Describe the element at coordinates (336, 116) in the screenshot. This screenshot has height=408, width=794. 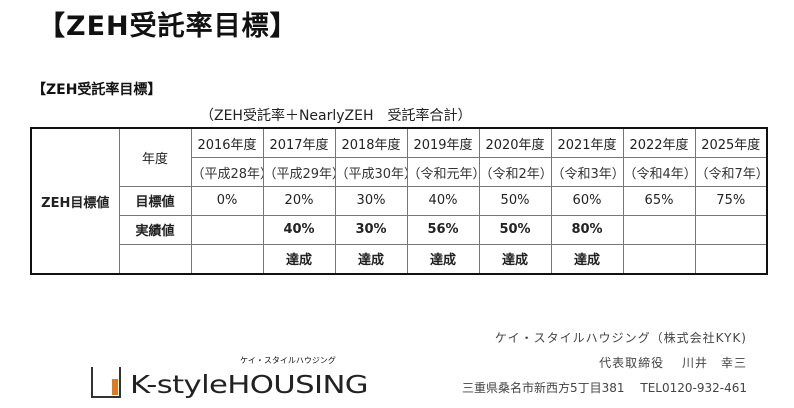
I see `table-subtitle: （ZEH受託率＋NearlyZEH 受託率合計）` at that location.